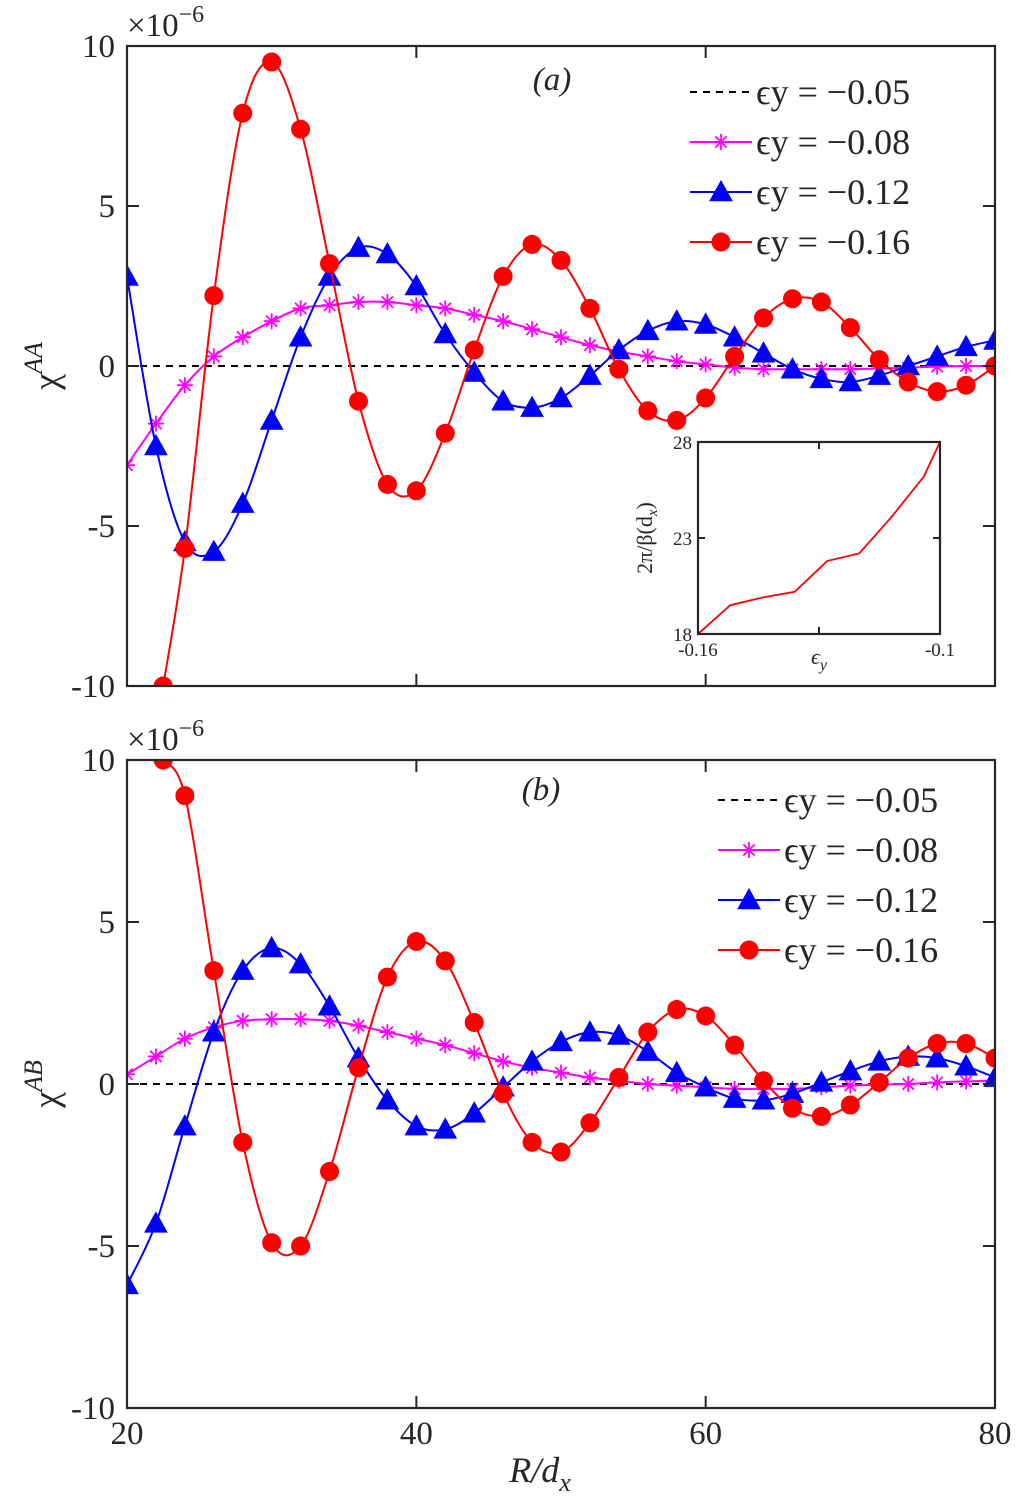 The height and width of the screenshot is (1502, 1020). Describe the element at coordinates (828, 850) in the screenshot. I see `legend-entry-1: ϵy = −0.08` at that location.